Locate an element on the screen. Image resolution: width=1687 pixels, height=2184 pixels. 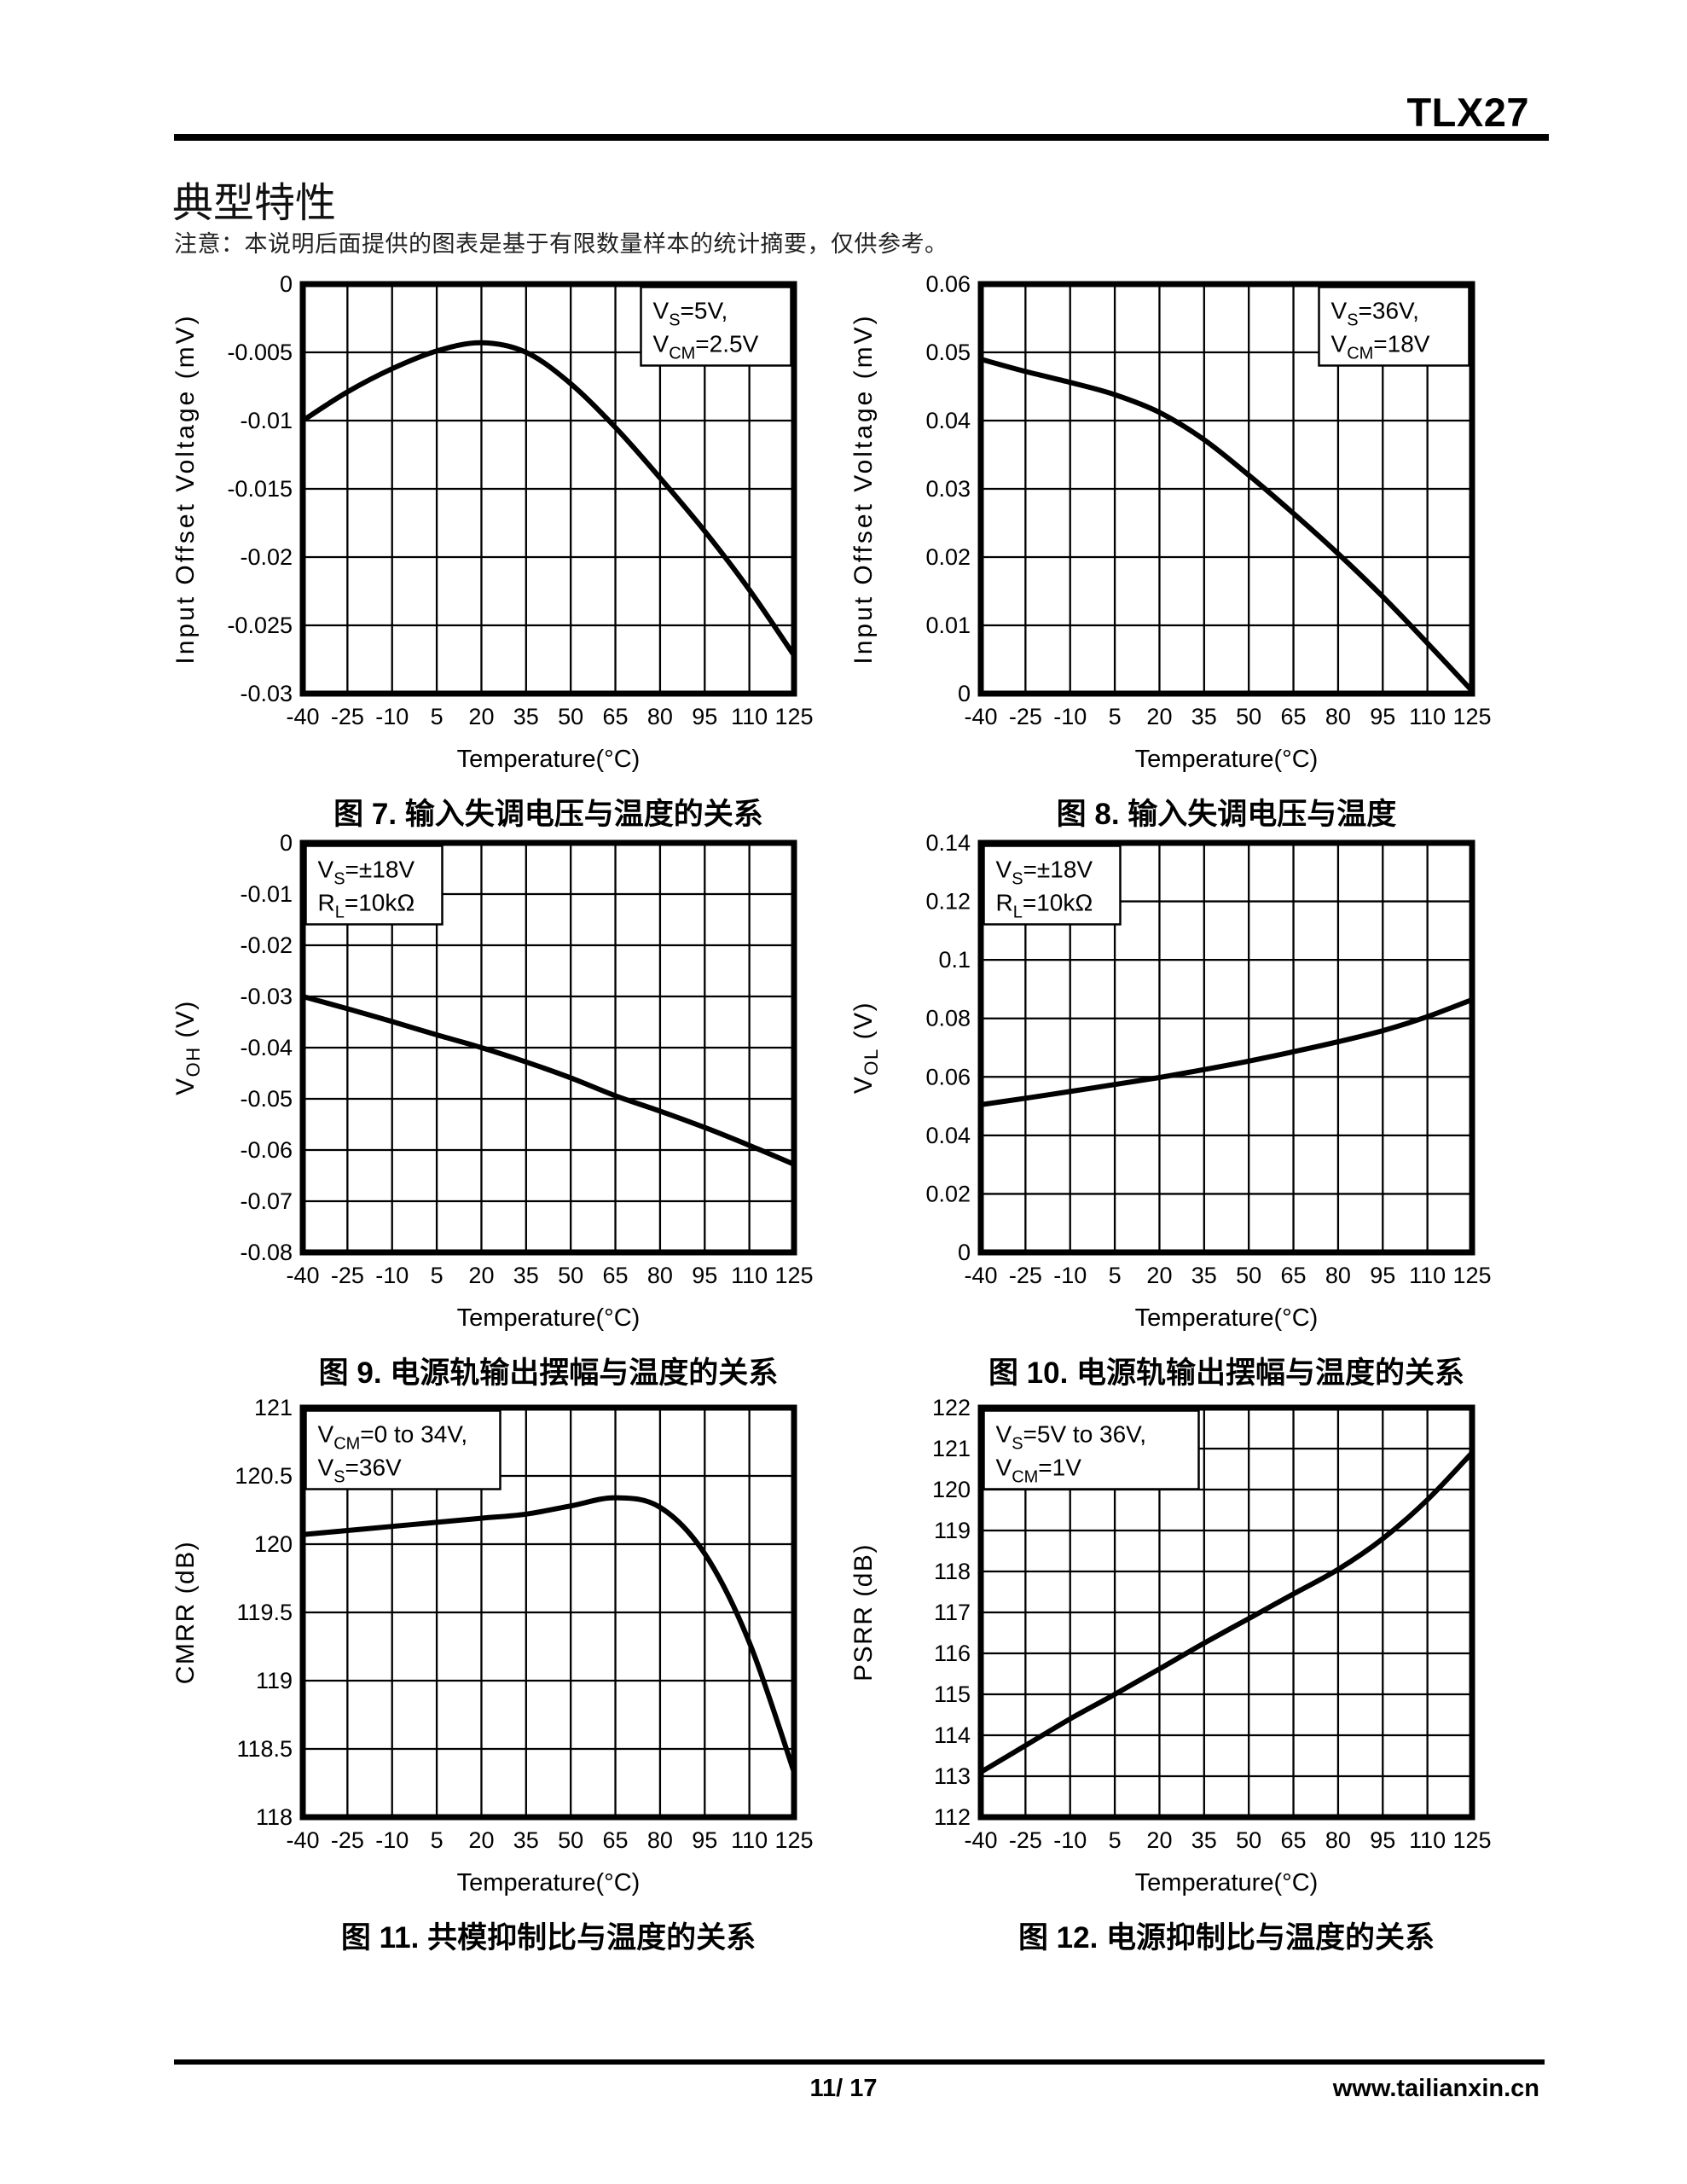
svg-text: 0.06 is located at coordinates (948, 284).